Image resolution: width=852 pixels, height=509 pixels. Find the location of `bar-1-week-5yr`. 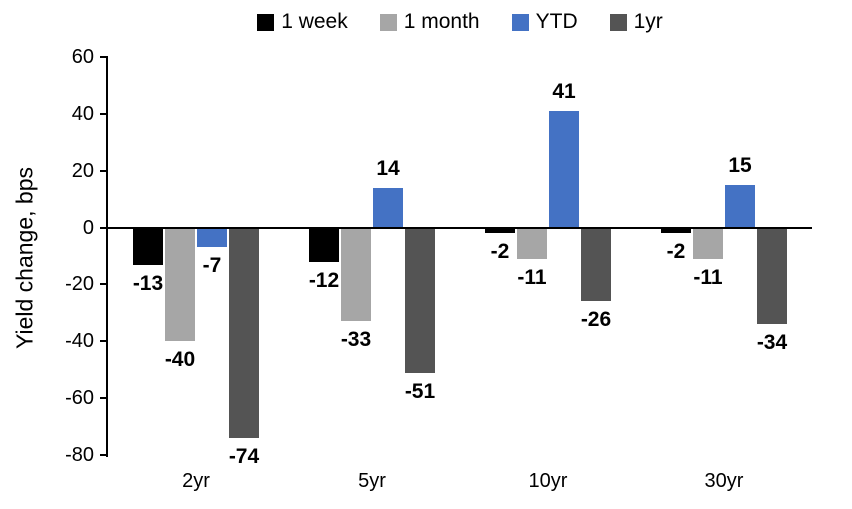

bar-1-week-5yr is located at coordinates (324, 244).